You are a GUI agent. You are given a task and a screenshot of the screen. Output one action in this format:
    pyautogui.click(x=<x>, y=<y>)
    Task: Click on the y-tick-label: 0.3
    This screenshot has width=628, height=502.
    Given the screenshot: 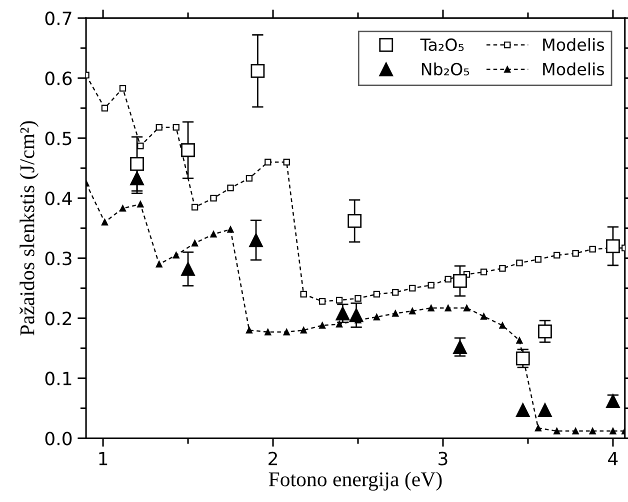 What is the action you would take?
    pyautogui.click(x=58, y=259)
    